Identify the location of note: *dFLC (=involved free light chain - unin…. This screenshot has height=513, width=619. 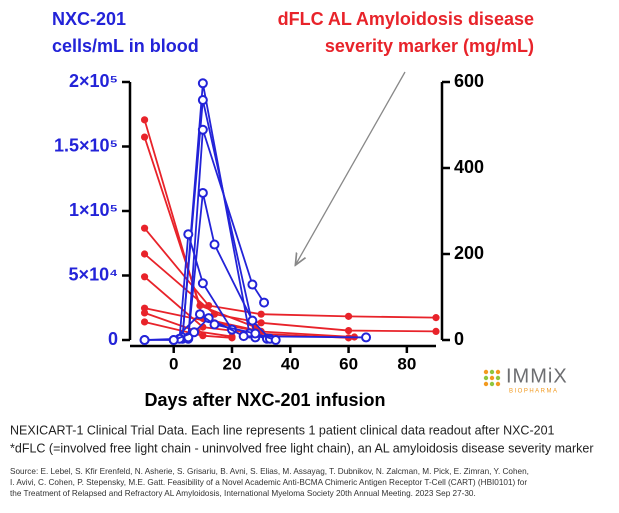
(302, 448).